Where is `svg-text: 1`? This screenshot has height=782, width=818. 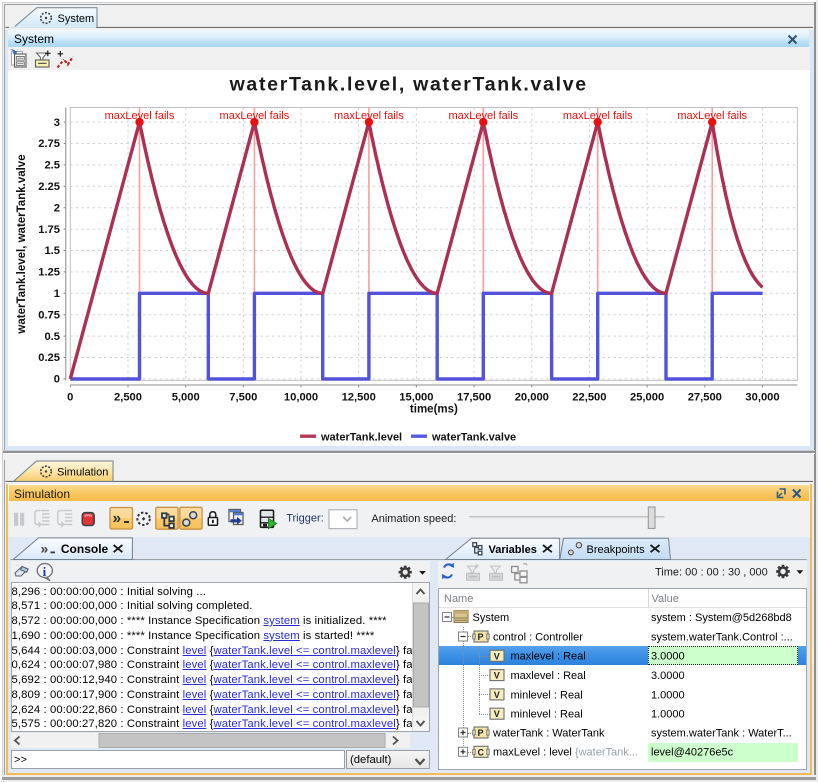 svg-text: 1 is located at coordinates (57, 294).